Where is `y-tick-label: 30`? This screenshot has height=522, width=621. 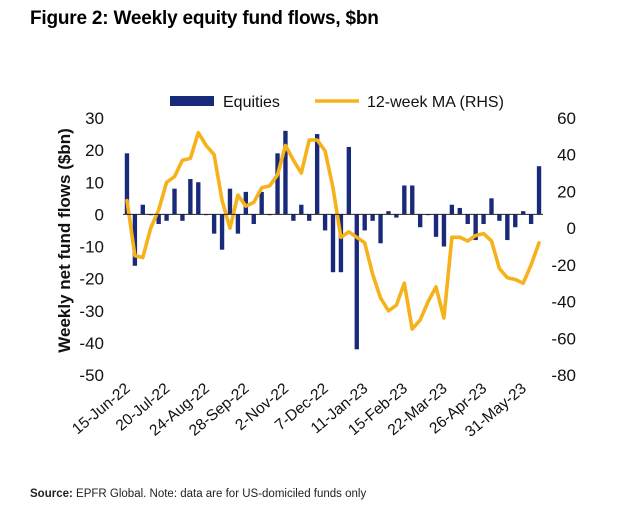
y-tick-label: 30 is located at coordinates (94, 118).